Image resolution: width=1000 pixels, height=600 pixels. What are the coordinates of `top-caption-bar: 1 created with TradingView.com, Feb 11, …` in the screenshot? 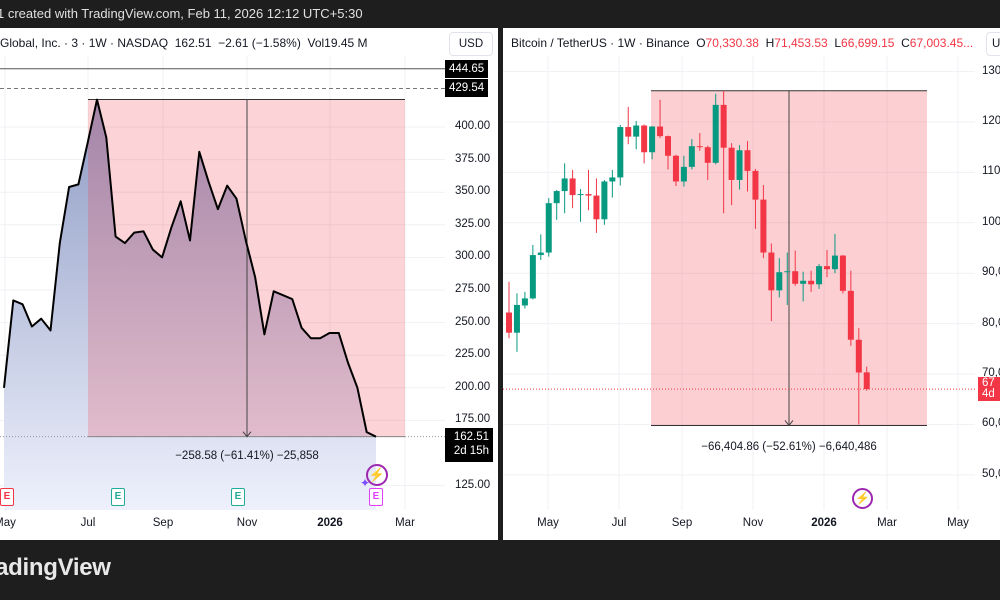 It's located at (500, 14).